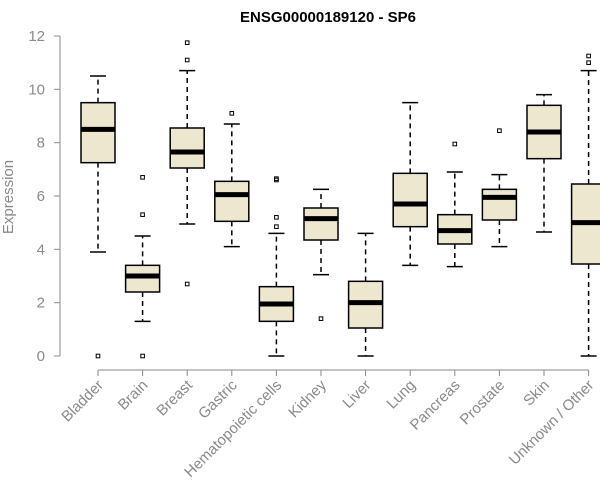 This screenshot has width=600, height=500. Describe the element at coordinates (41, 356) in the screenshot. I see `y-tick-label: 0` at that location.